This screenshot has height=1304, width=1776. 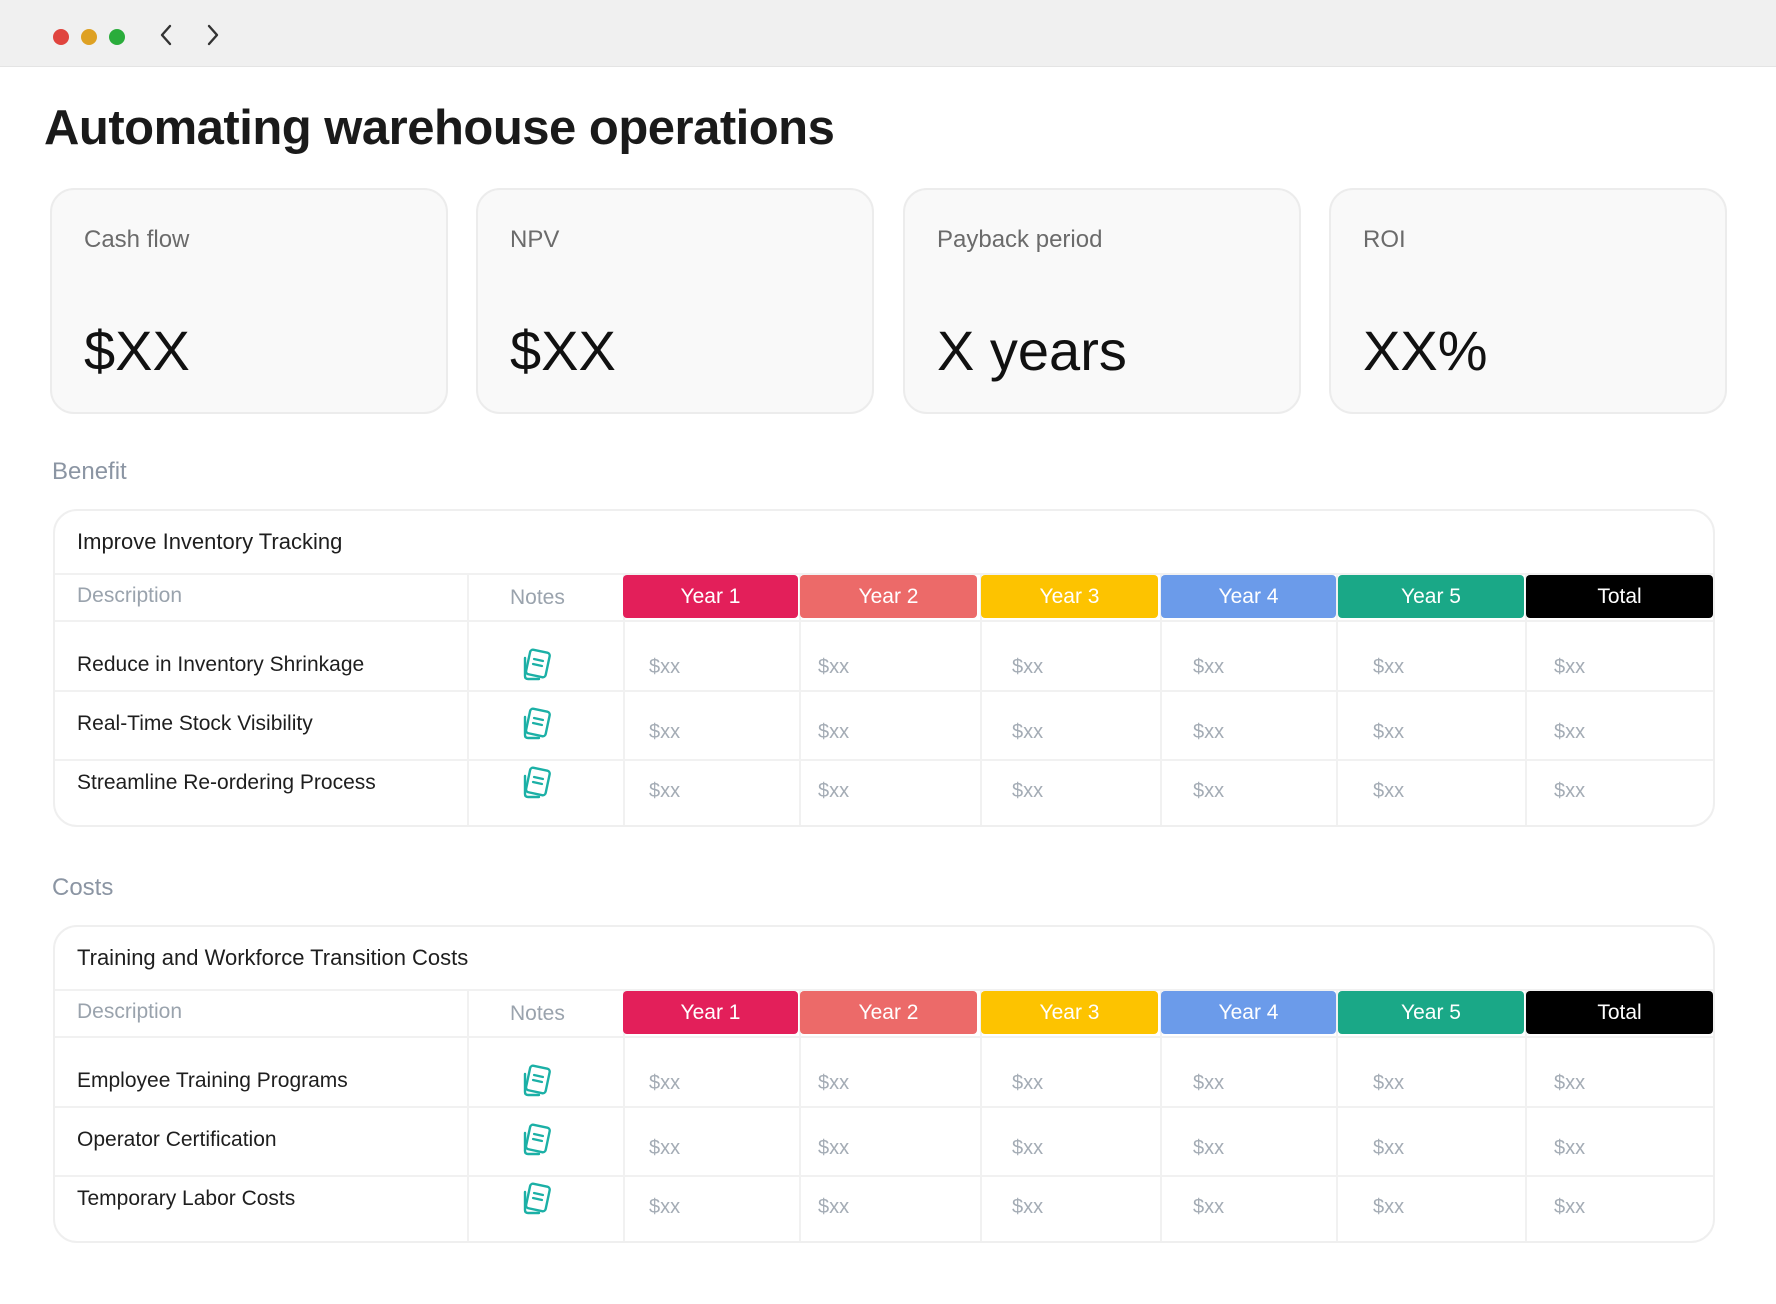 I want to click on row-label: Operator Certification, so click(x=177, y=1139).